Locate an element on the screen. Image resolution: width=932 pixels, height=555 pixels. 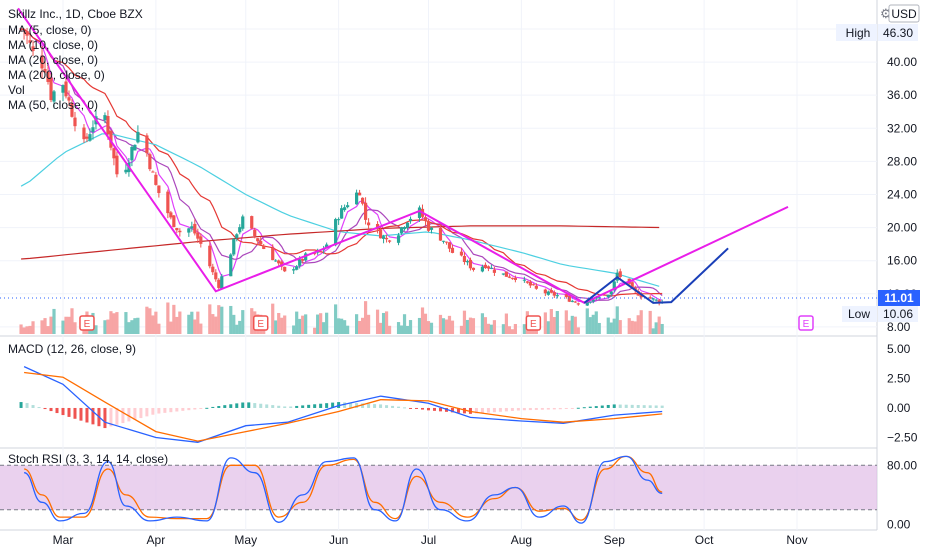
legend-vol: Vol is located at coordinates (16, 90).